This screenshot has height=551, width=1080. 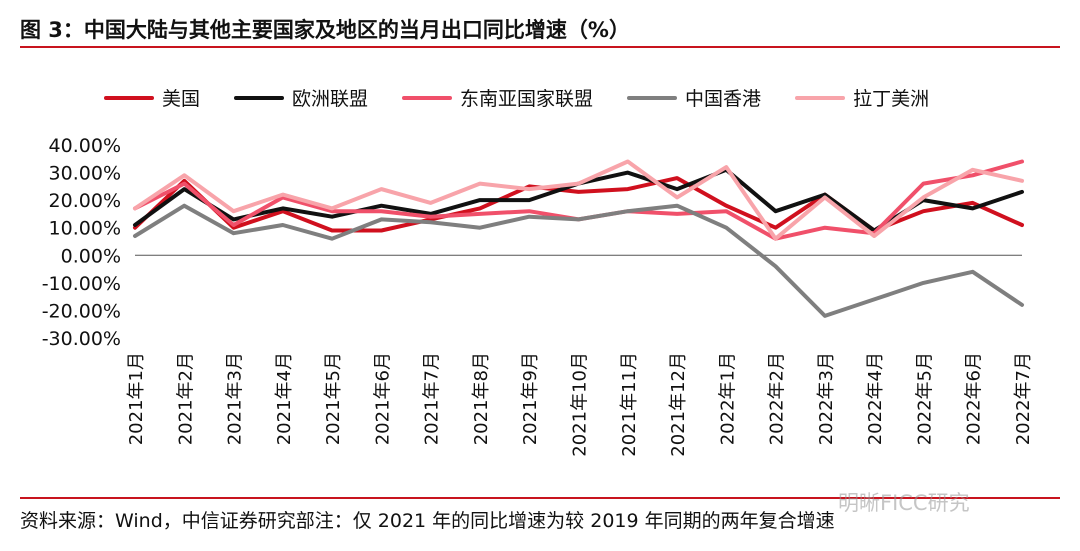 I want to click on legend-item: 东南亚国家联盟, so click(x=497, y=97).